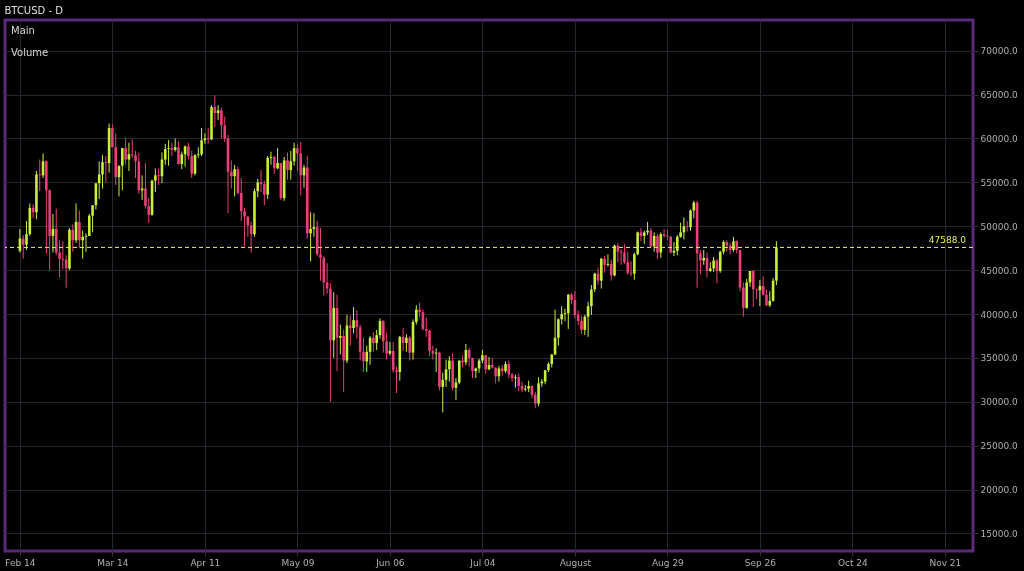 This screenshot has width=1024, height=571. Describe the element at coordinates (999, 358) in the screenshot. I see `y-tick-label: 35000.0` at that location.